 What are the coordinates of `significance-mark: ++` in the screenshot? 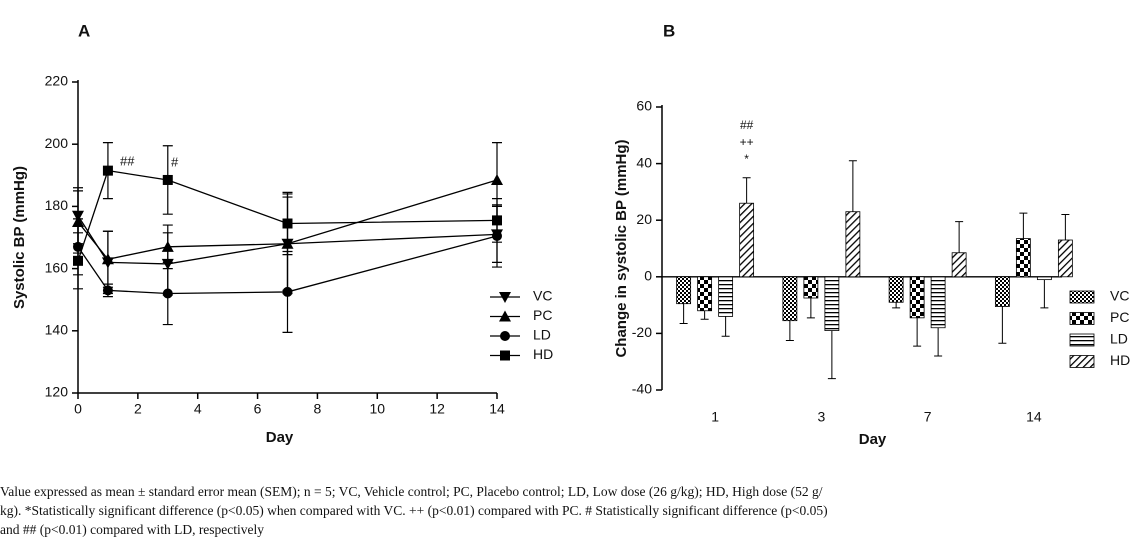 It's located at (747, 142).